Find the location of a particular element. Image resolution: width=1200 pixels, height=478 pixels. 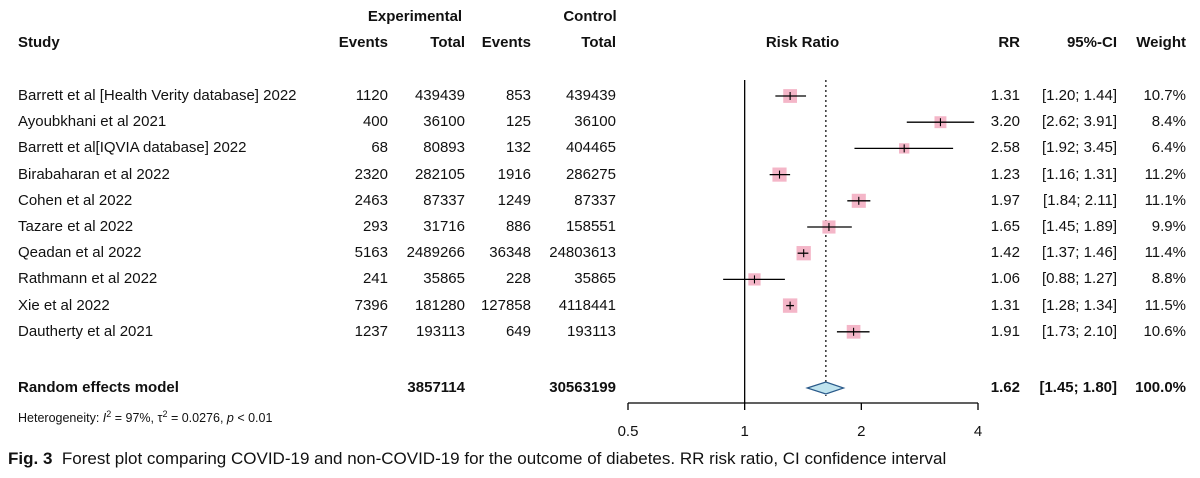

study-weight: 11.5% is located at coordinates (1165, 305).